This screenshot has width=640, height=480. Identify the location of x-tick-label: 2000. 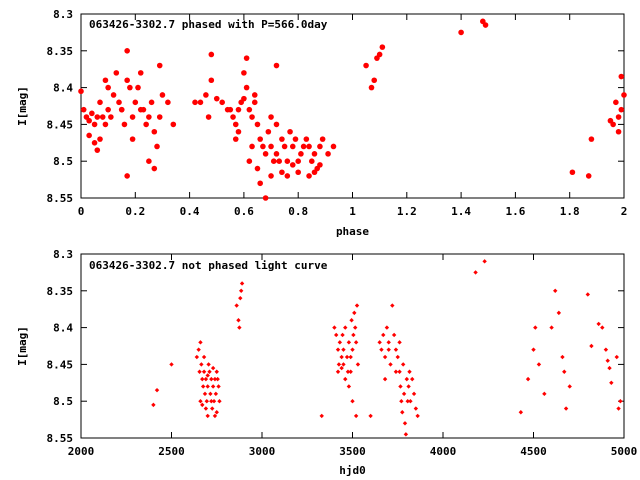
(81, 451).